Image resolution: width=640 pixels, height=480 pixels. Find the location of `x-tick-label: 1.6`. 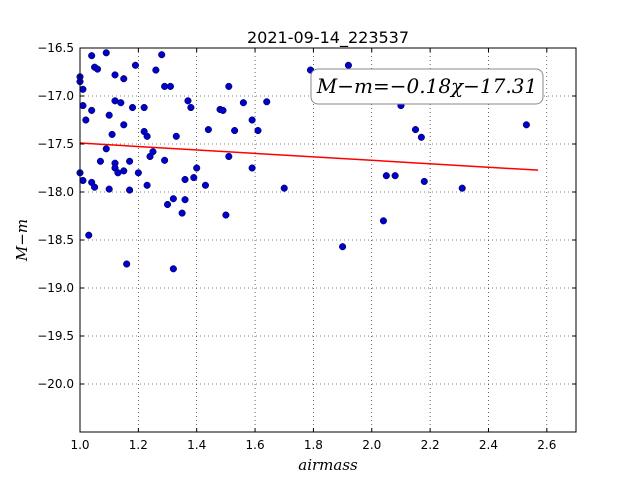

x-tick-label: 1.6 is located at coordinates (255, 445).